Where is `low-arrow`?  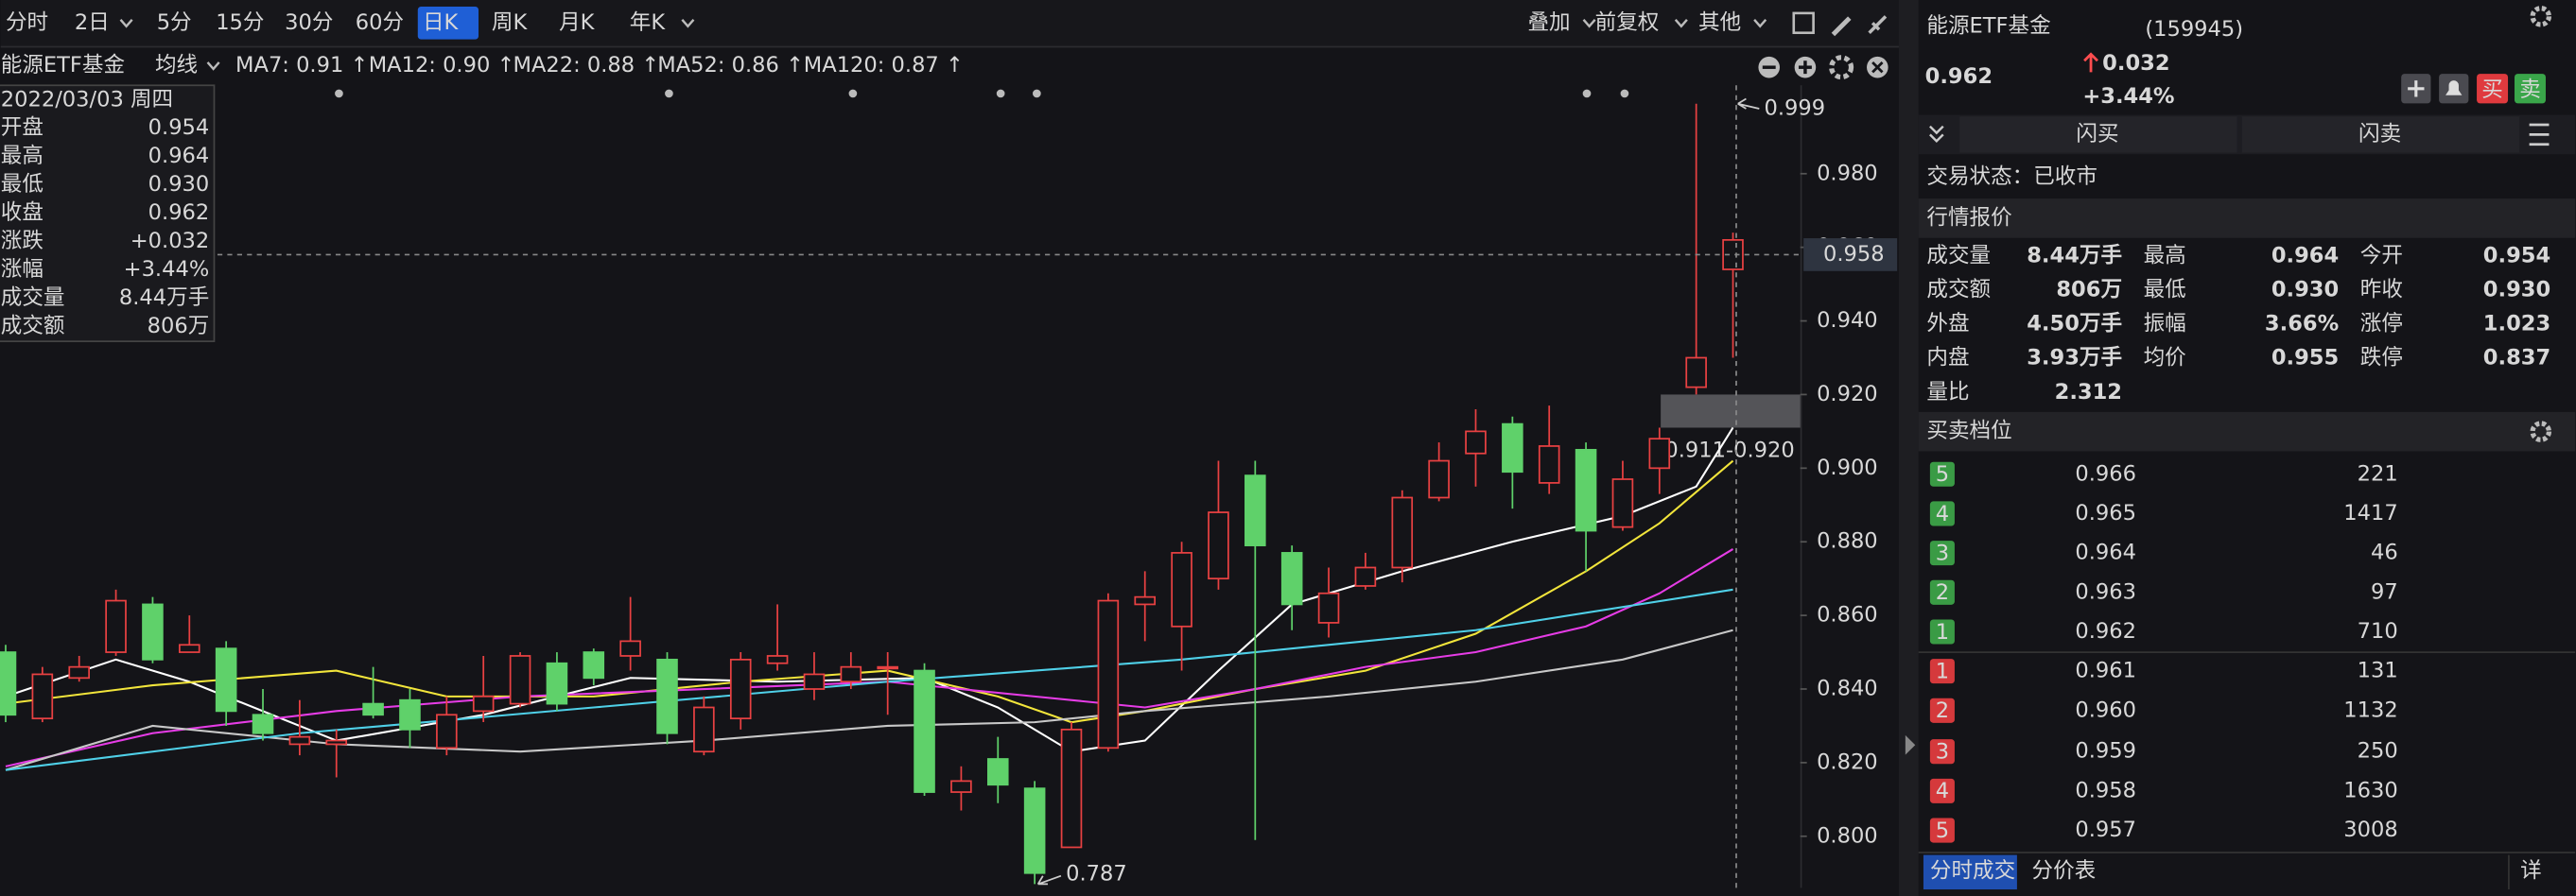
low-arrow is located at coordinates (1049, 880).